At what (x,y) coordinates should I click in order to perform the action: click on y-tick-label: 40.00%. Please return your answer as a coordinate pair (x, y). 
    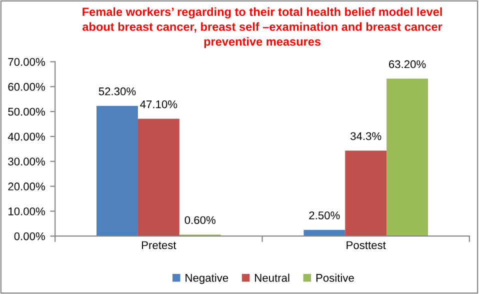
    Looking at the image, I should click on (26, 136).